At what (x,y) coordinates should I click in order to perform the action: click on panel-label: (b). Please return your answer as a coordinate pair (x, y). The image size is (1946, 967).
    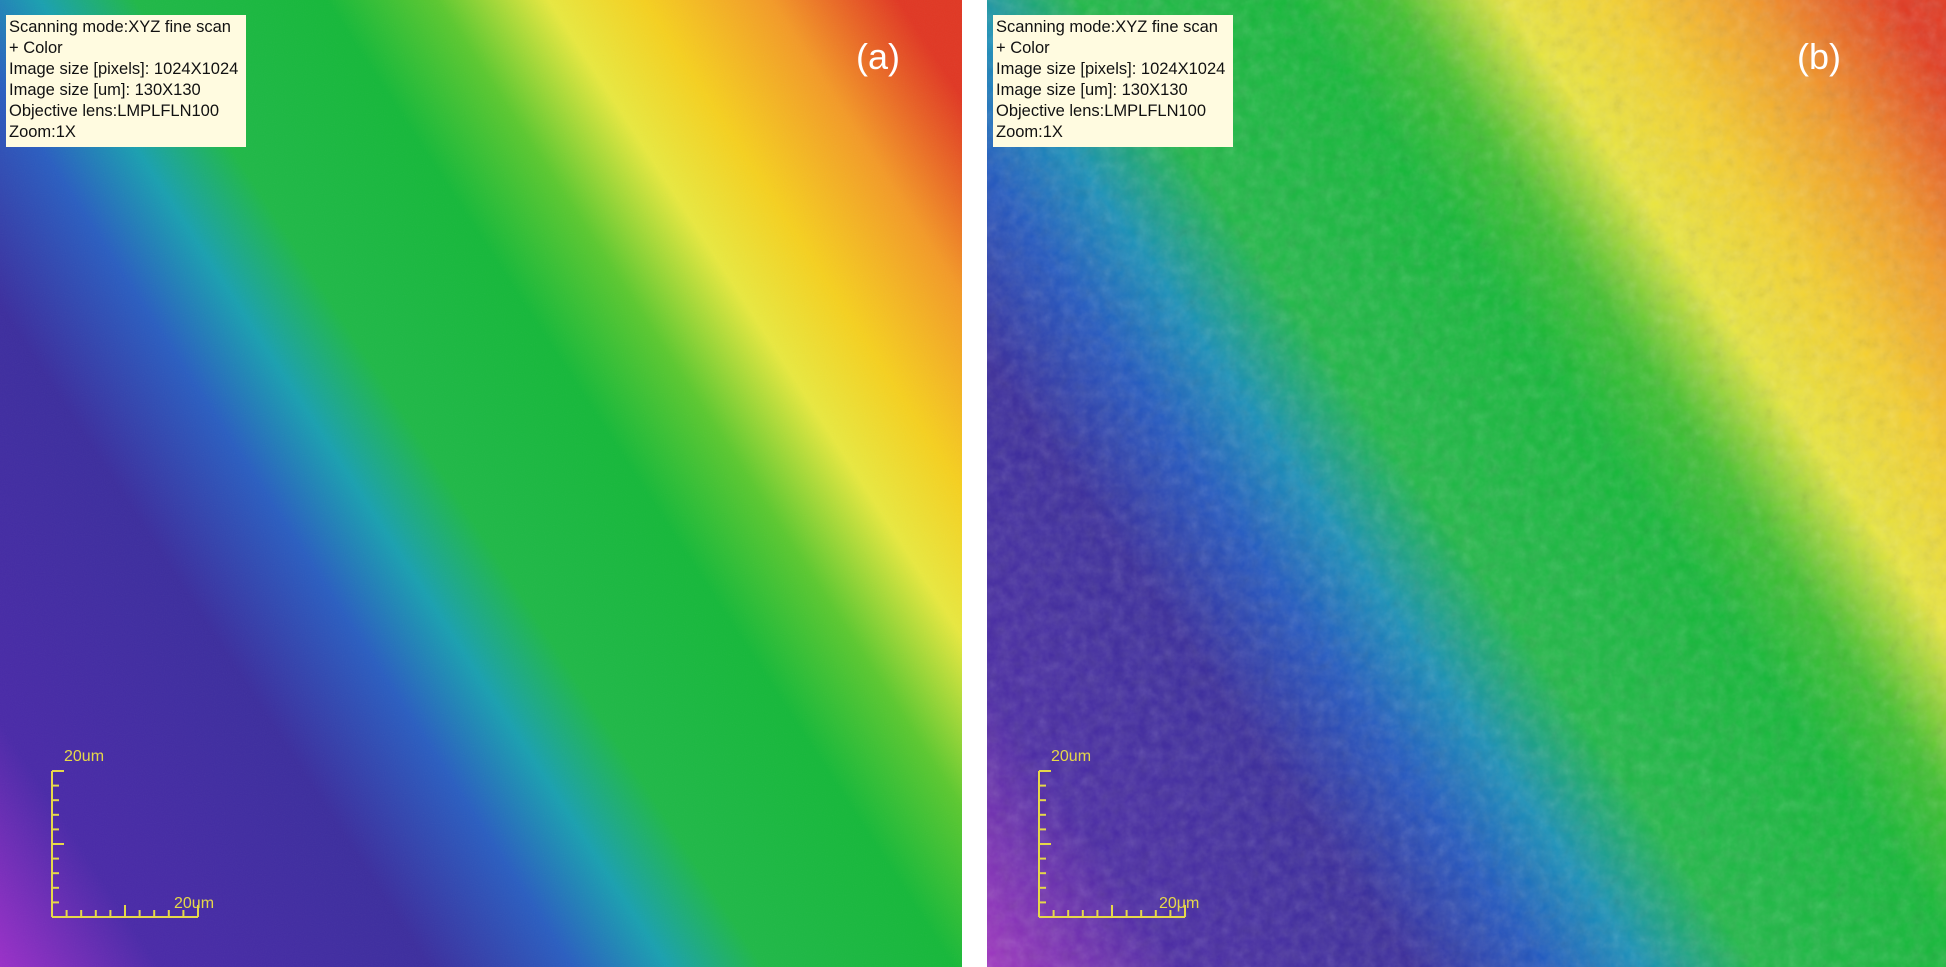
    Looking at the image, I should click on (1819, 56).